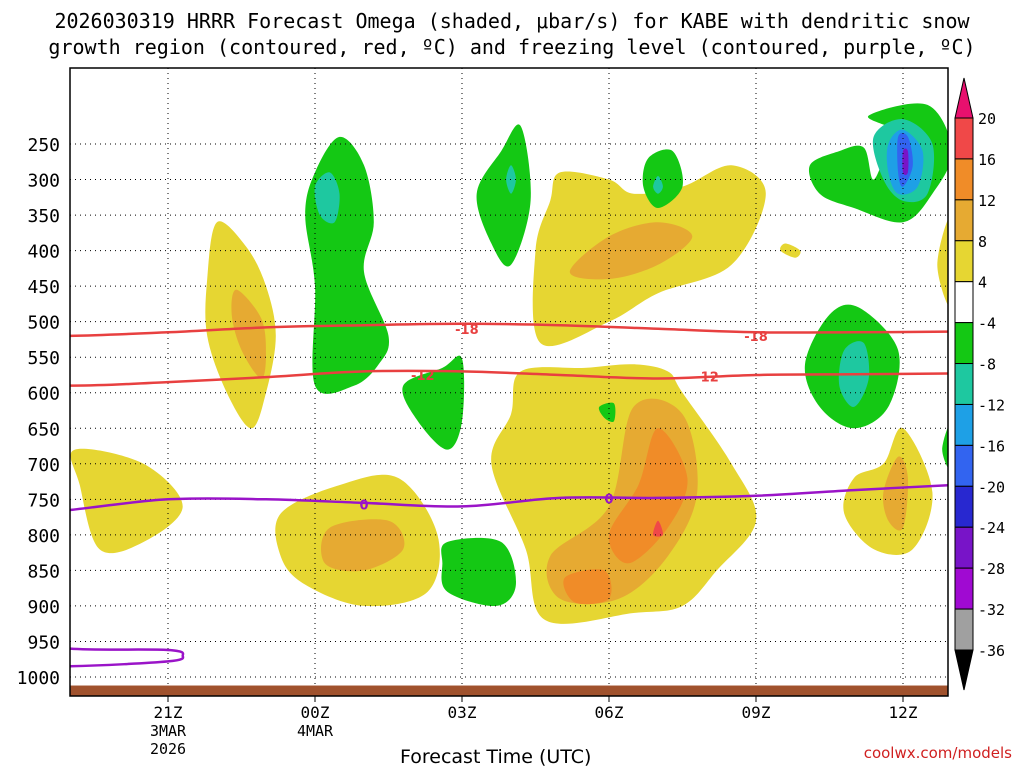  Describe the element at coordinates (43, 323) in the screenshot. I see `y-tick-500: 500` at that location.